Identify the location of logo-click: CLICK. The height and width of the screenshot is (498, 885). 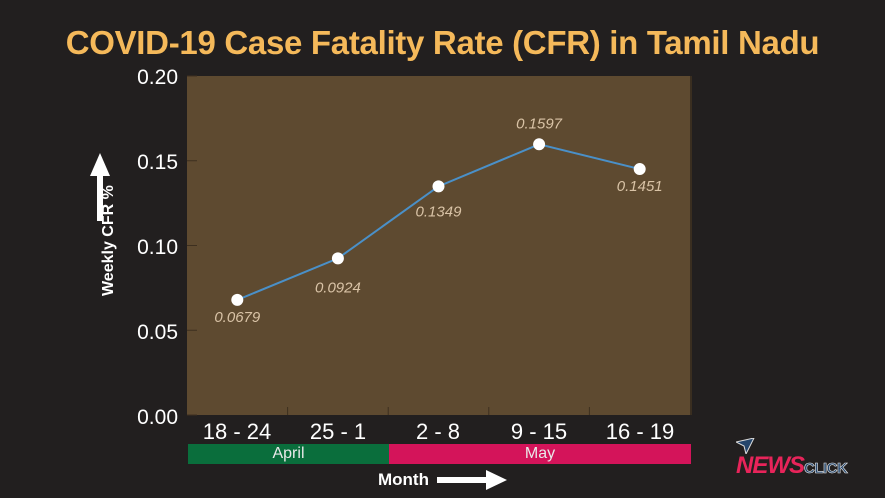
(826, 469).